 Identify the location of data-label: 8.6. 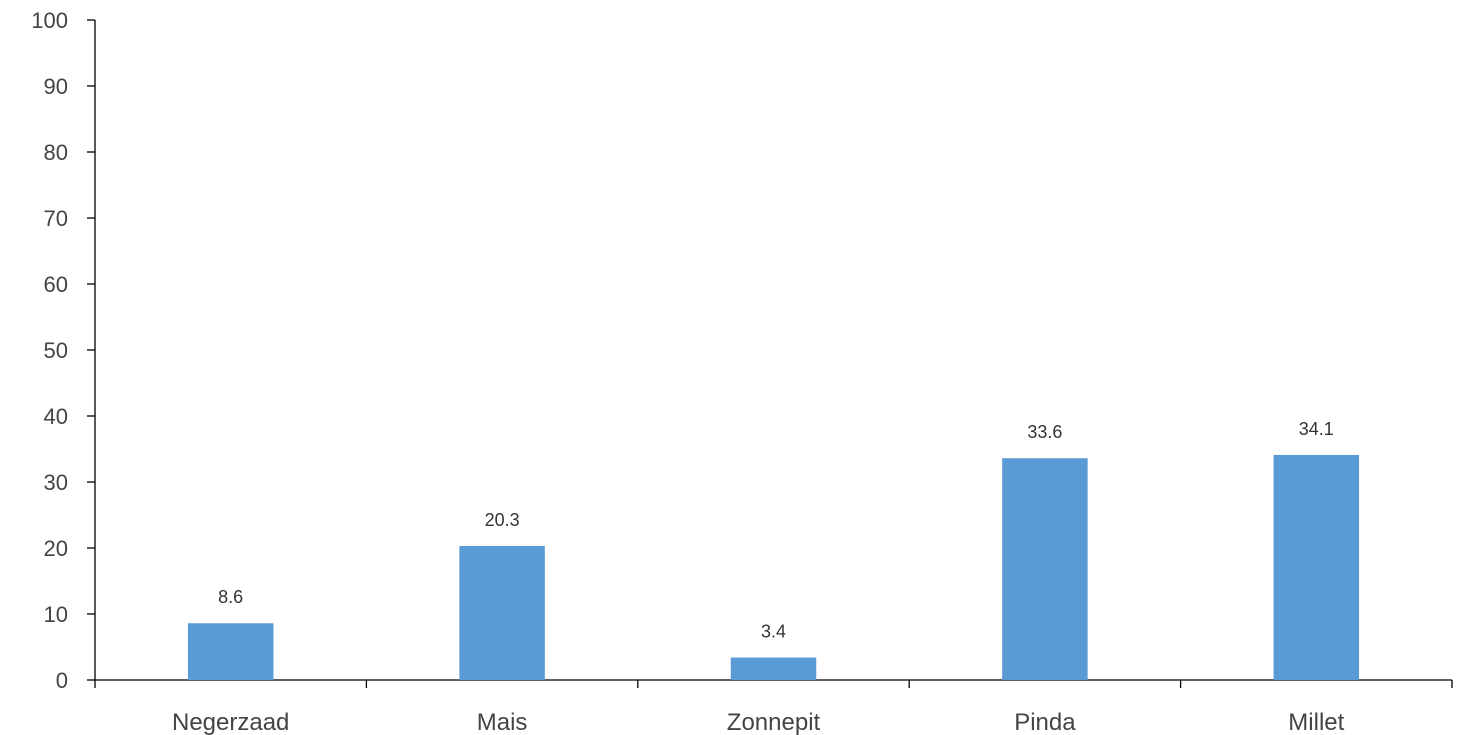
(230, 597).